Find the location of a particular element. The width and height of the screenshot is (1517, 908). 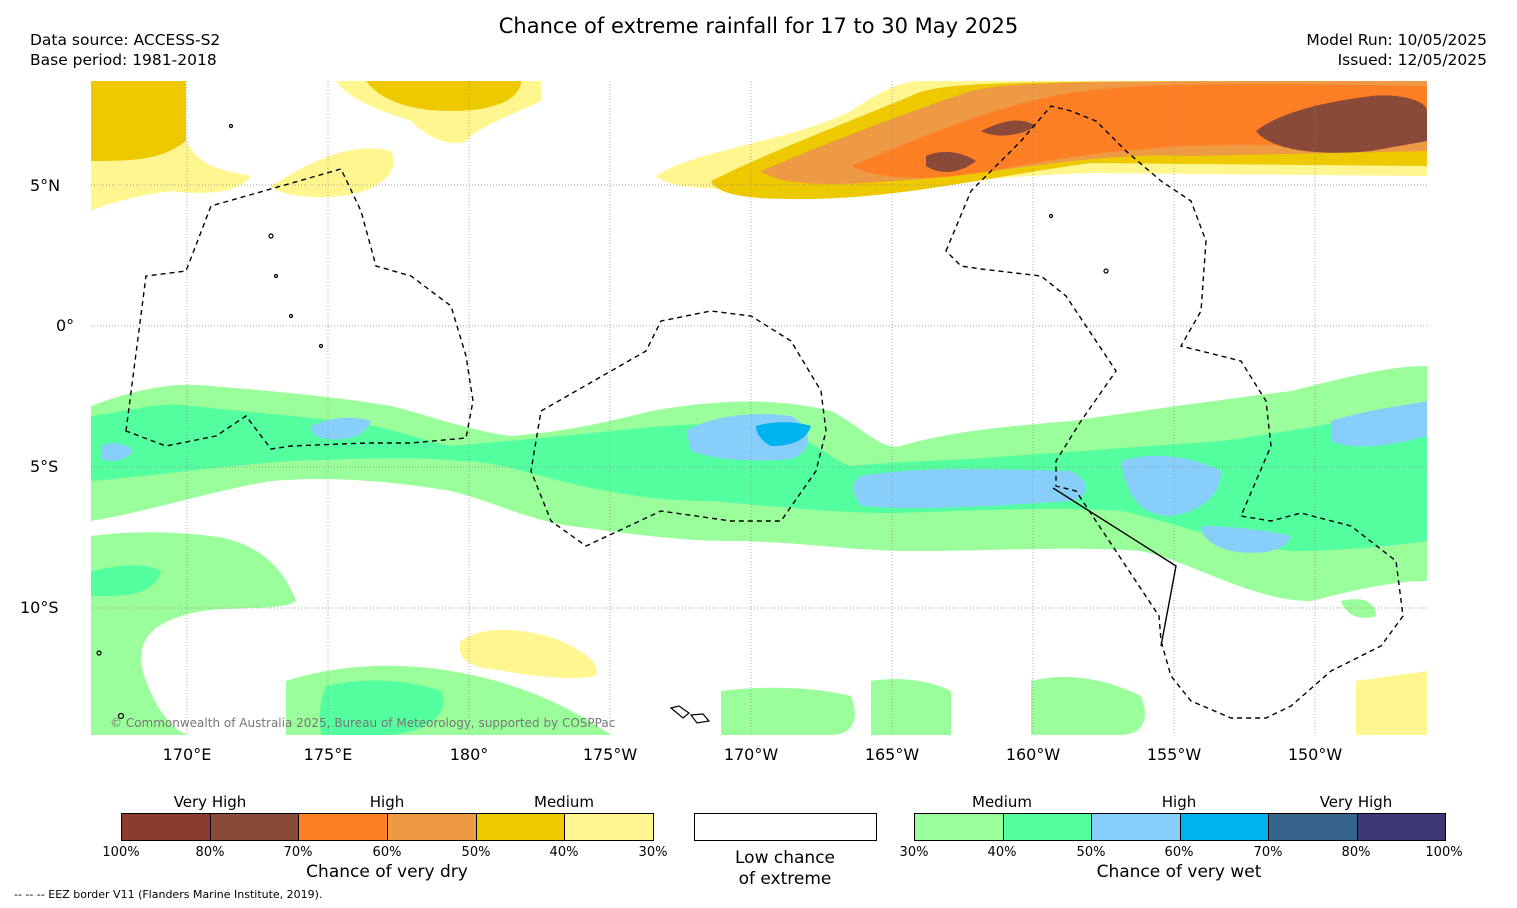

wet-tick-6: 100% is located at coordinates (1444, 852).